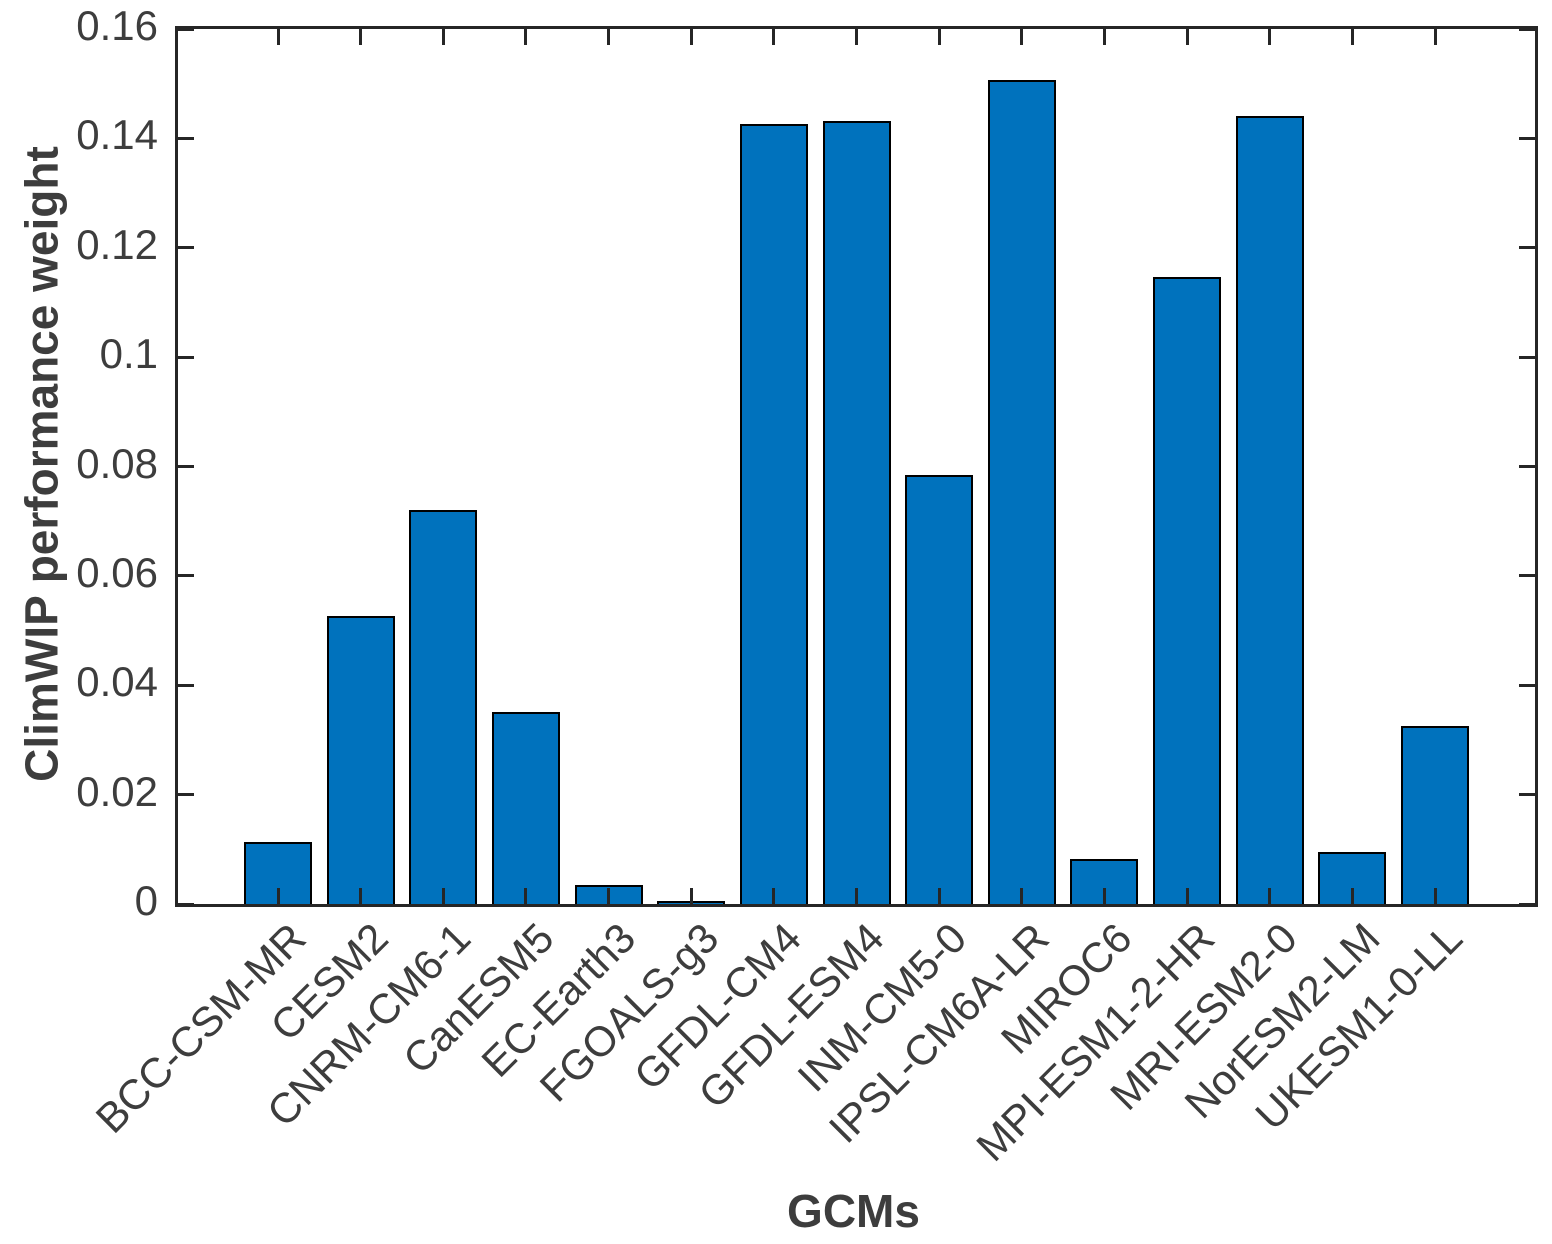 The image size is (1552, 1244). Describe the element at coordinates (117, 25) in the screenshot. I see `y-tick-label: 0.16` at that location.